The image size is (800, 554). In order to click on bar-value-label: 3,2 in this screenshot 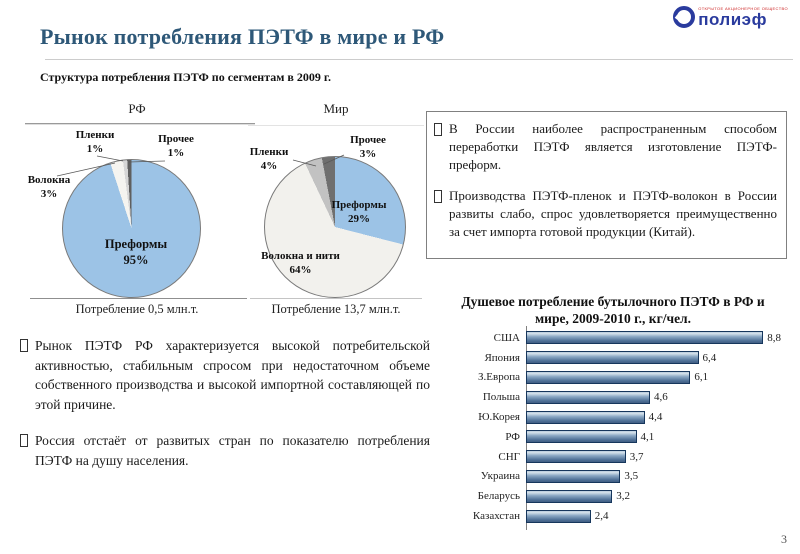, I will do `click(623, 496)`.